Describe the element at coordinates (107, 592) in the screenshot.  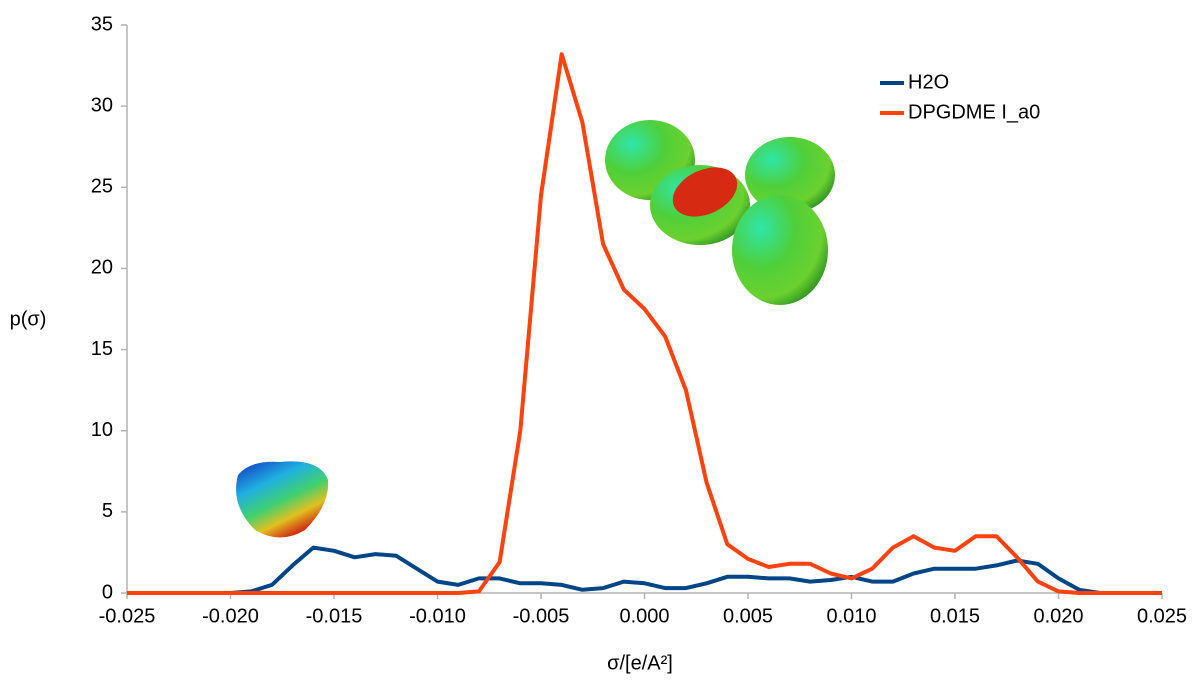
I see `y-tick-label: 0` at that location.